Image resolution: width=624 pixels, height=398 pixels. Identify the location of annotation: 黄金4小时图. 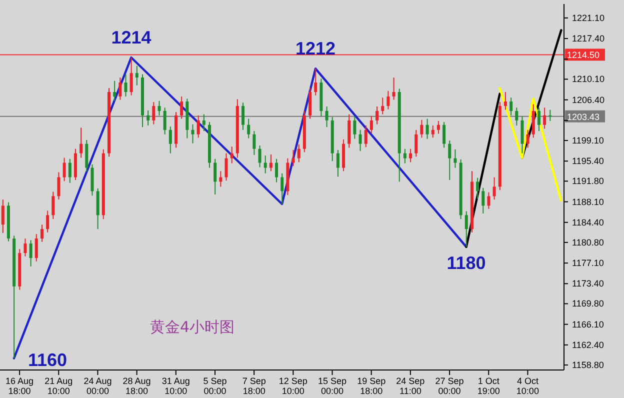
(192, 327).